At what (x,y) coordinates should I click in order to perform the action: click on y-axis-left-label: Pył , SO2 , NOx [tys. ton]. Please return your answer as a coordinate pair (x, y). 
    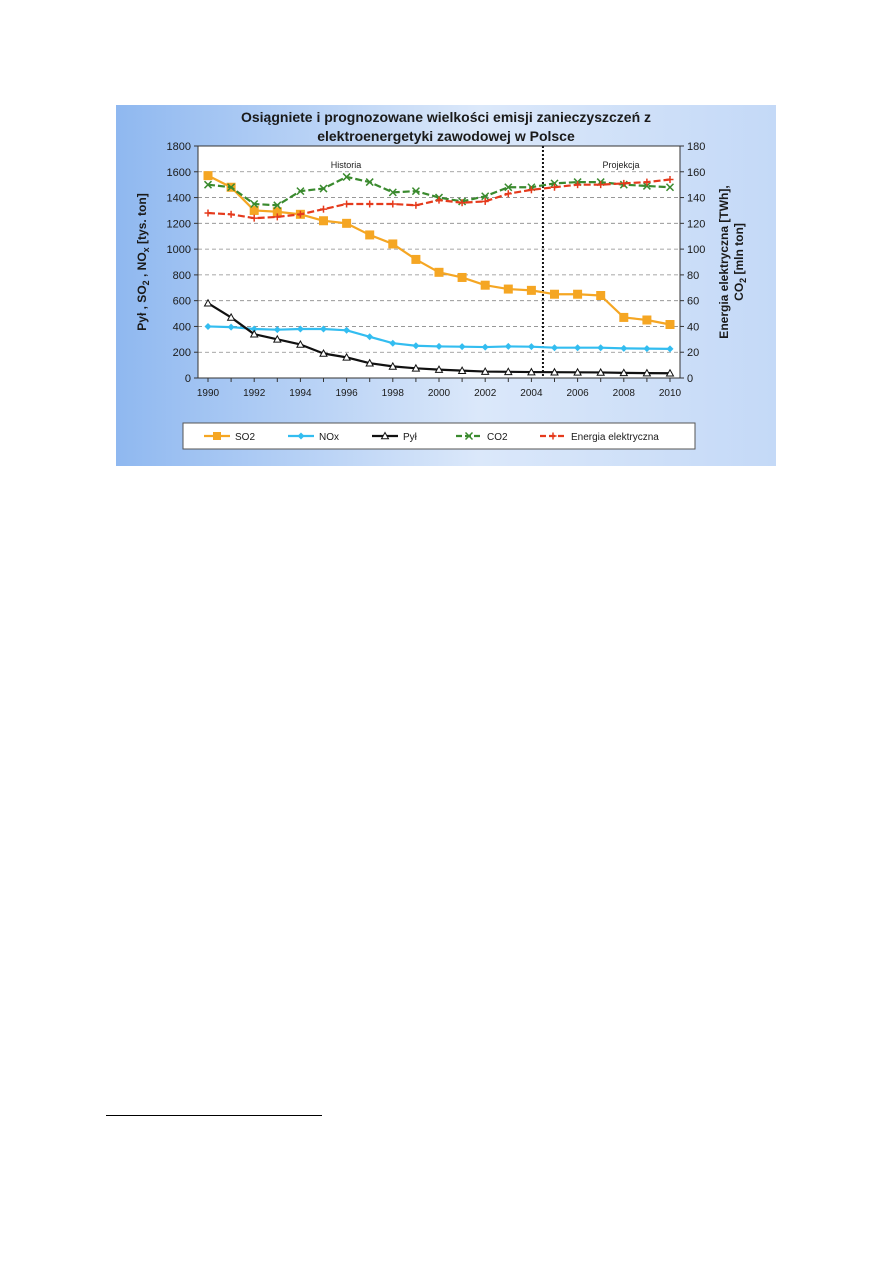
    Looking at the image, I should click on (143, 261).